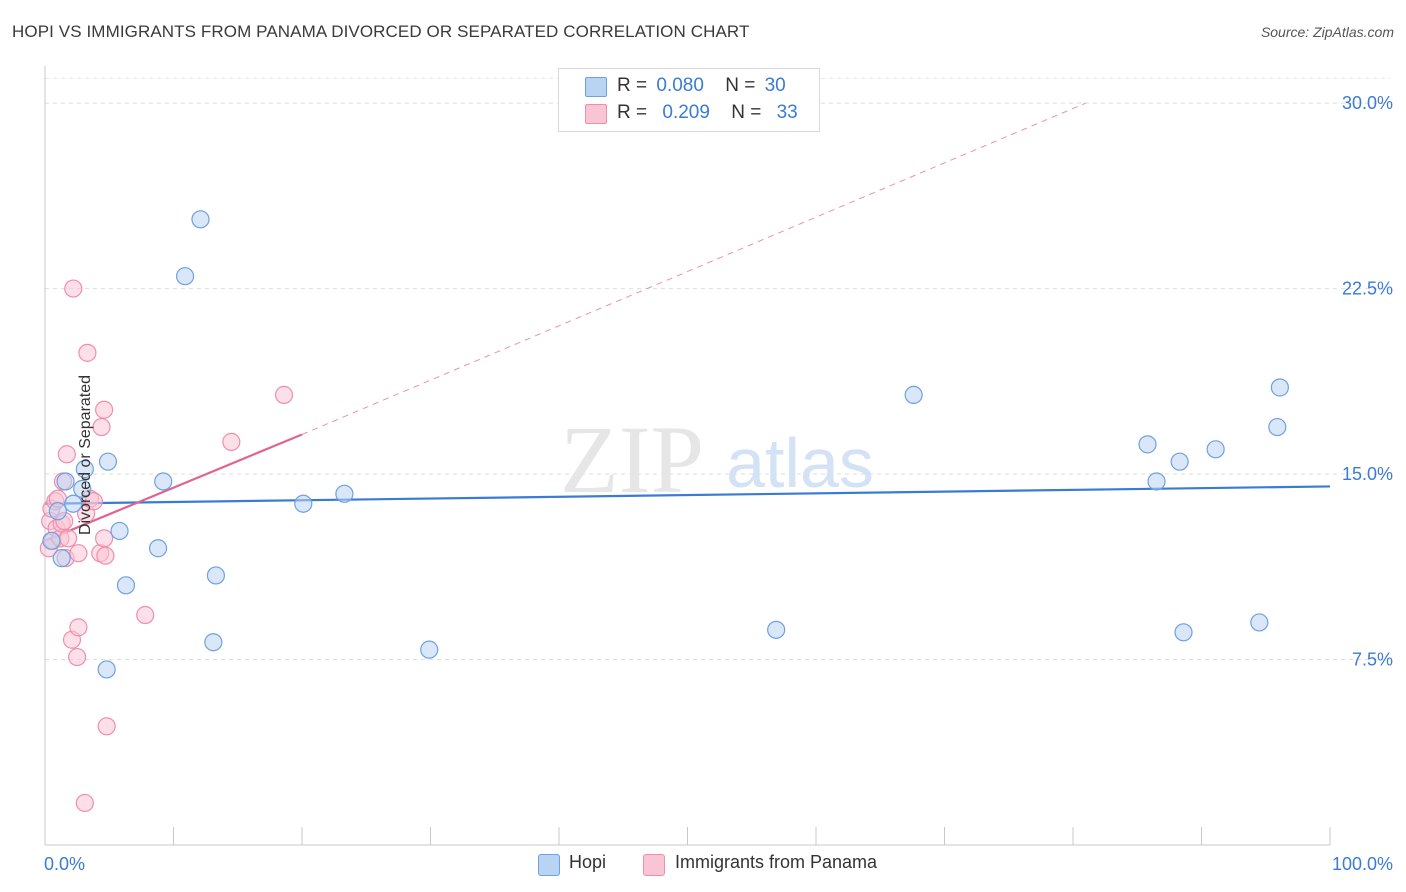 This screenshot has height=892, width=1406. I want to click on x-tick-label: 0.0%, so click(64, 864).